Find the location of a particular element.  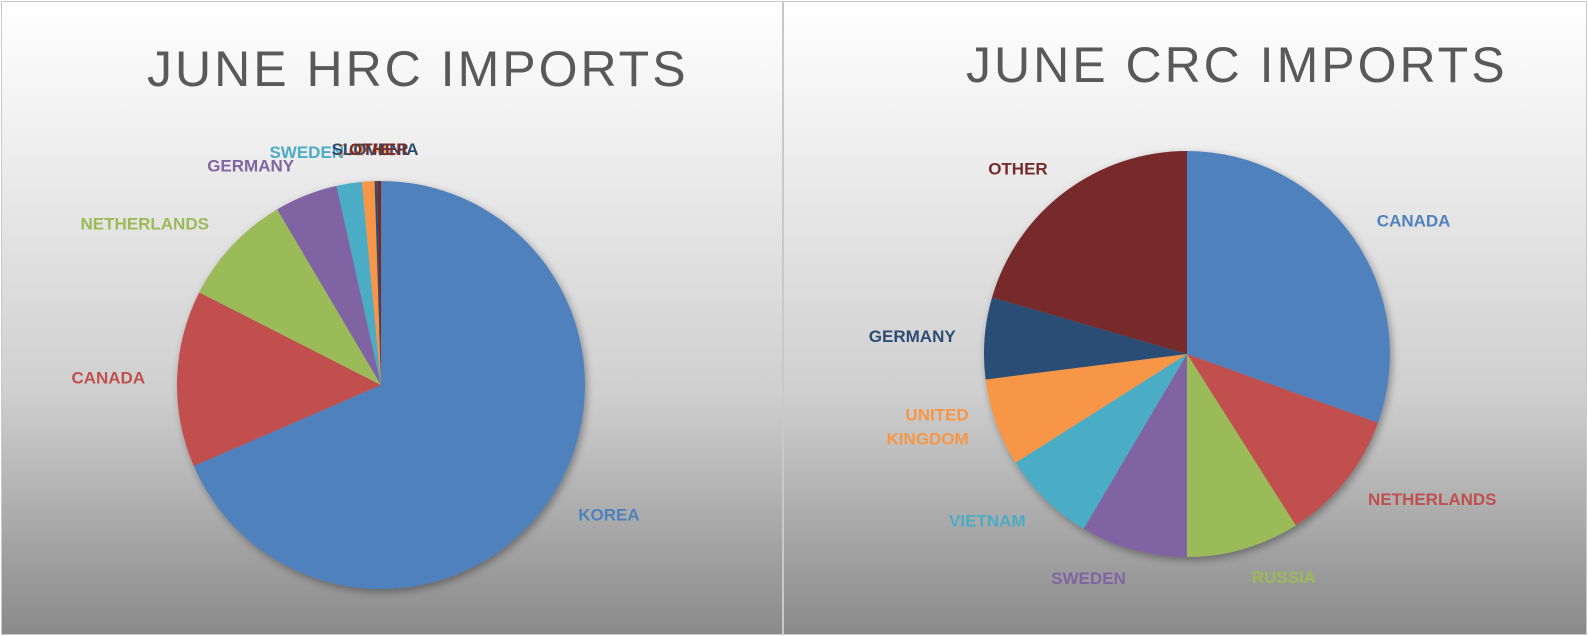

crc-slice-netherlands is located at coordinates (1282, 440).